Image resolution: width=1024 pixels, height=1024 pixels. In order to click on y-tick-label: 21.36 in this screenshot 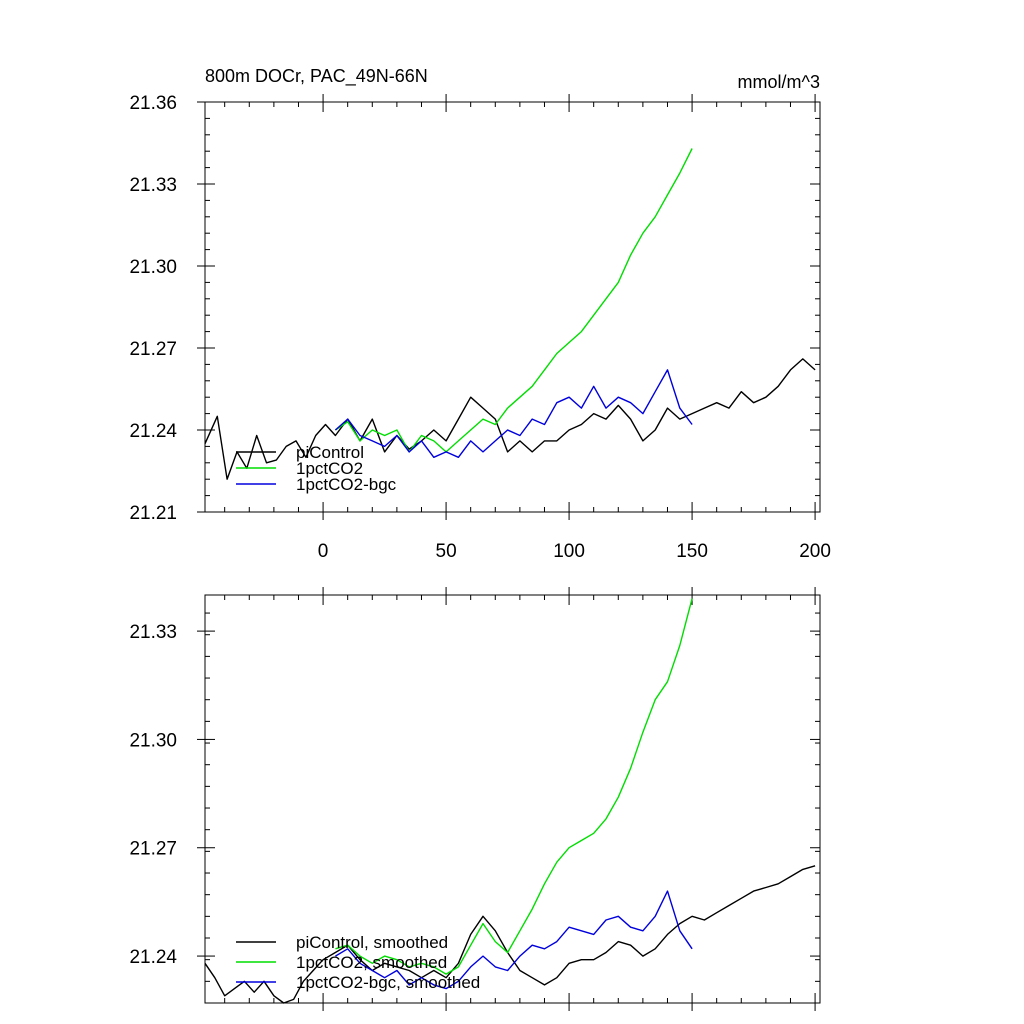, I will do `click(153, 103)`.